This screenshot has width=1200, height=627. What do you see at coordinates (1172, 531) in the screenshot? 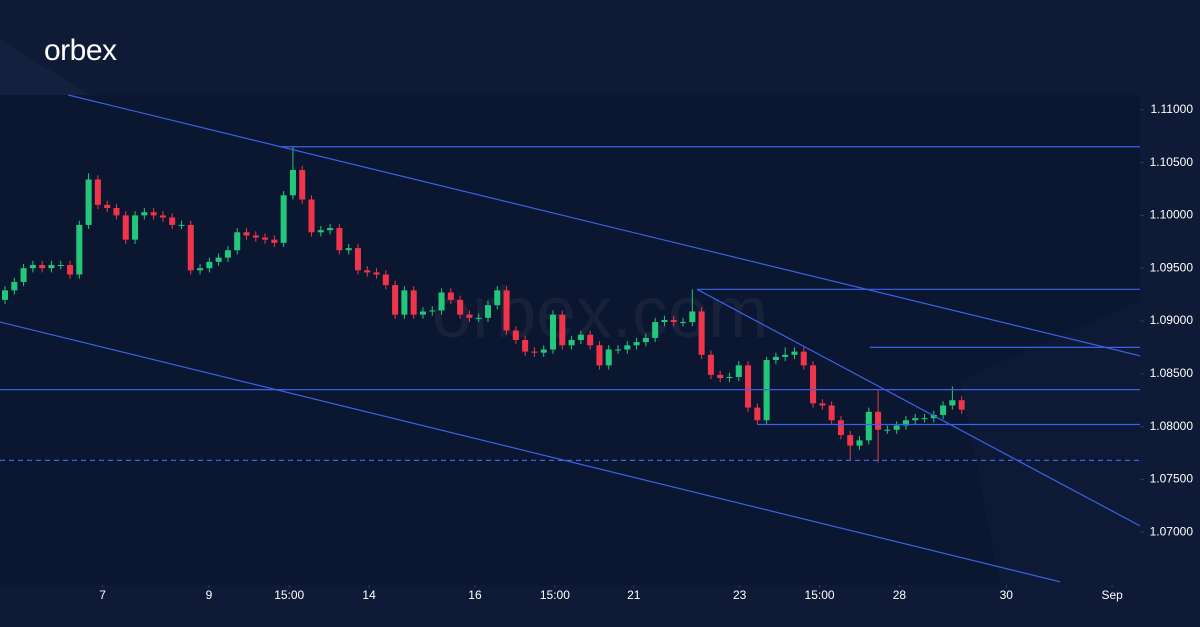
I see `y-tick-label: 1.07000` at bounding box center [1172, 531].